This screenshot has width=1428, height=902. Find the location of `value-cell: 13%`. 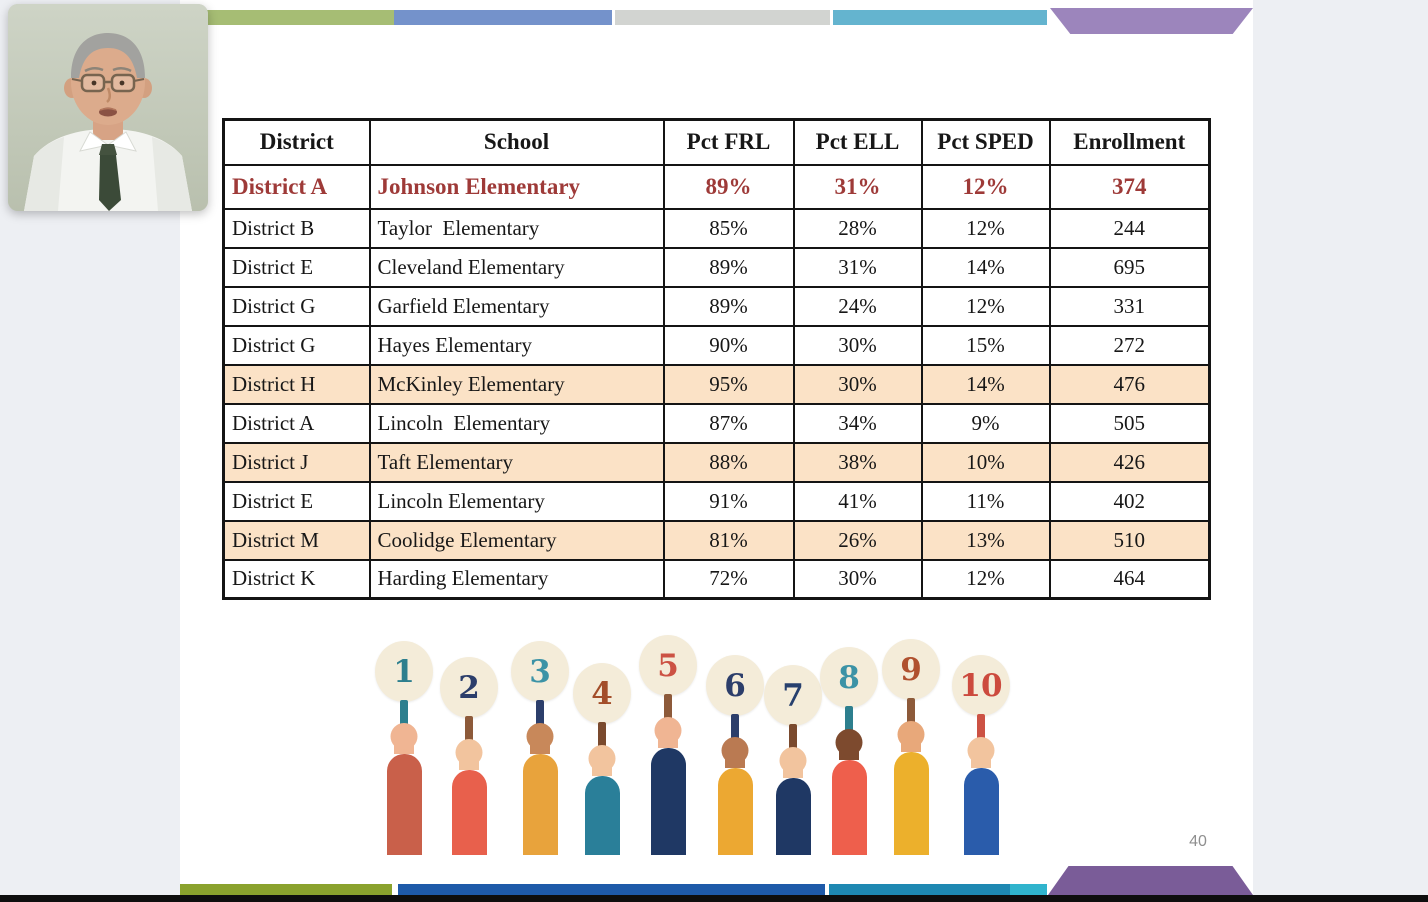

value-cell: 13% is located at coordinates (985, 540).